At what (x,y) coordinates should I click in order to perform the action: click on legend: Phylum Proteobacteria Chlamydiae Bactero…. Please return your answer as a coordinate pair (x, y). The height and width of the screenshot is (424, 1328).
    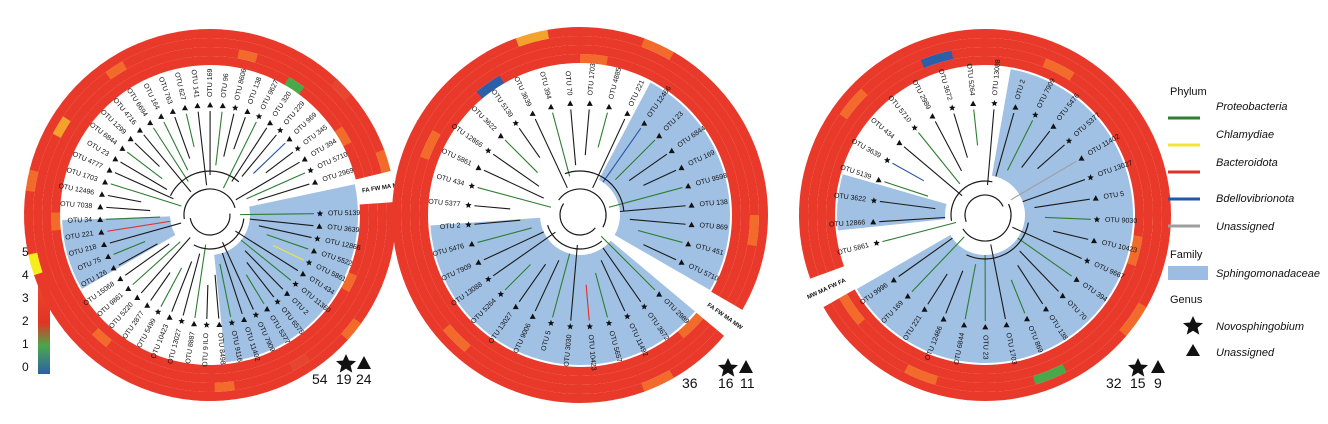
    Looking at the image, I should click on (1244, 222).